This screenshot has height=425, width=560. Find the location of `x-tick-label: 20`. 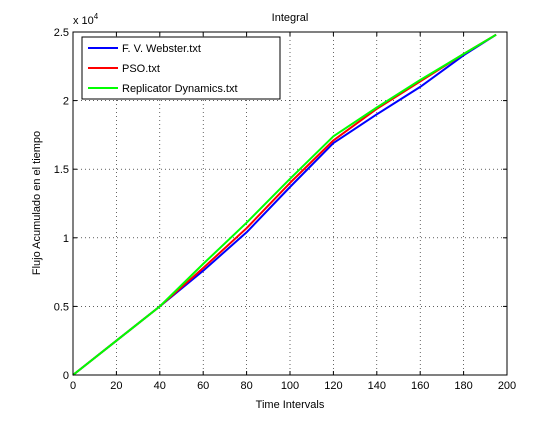

x-tick-label: 20 is located at coordinates (116, 386).